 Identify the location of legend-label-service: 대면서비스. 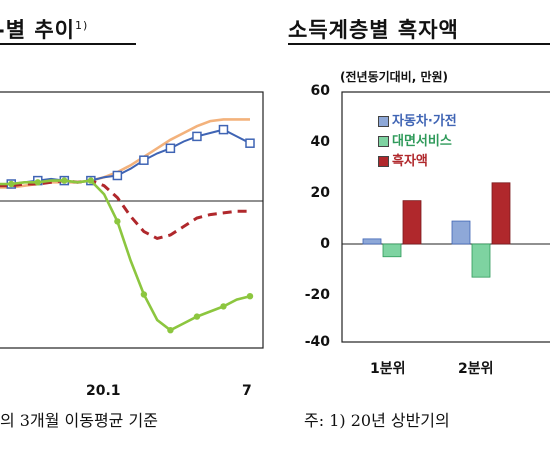
(422, 141).